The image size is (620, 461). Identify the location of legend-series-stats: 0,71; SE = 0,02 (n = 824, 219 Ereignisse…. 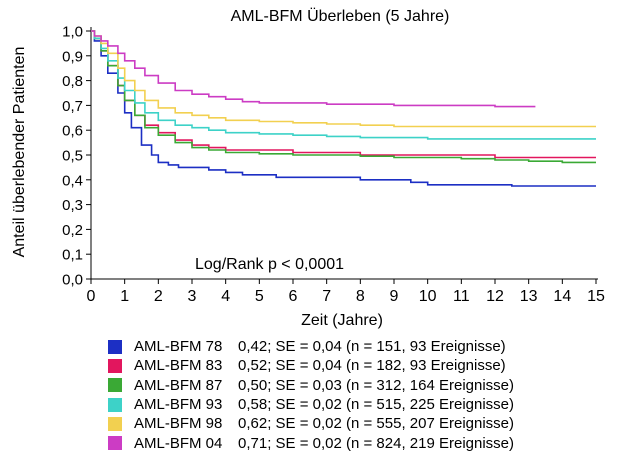
(376, 443).